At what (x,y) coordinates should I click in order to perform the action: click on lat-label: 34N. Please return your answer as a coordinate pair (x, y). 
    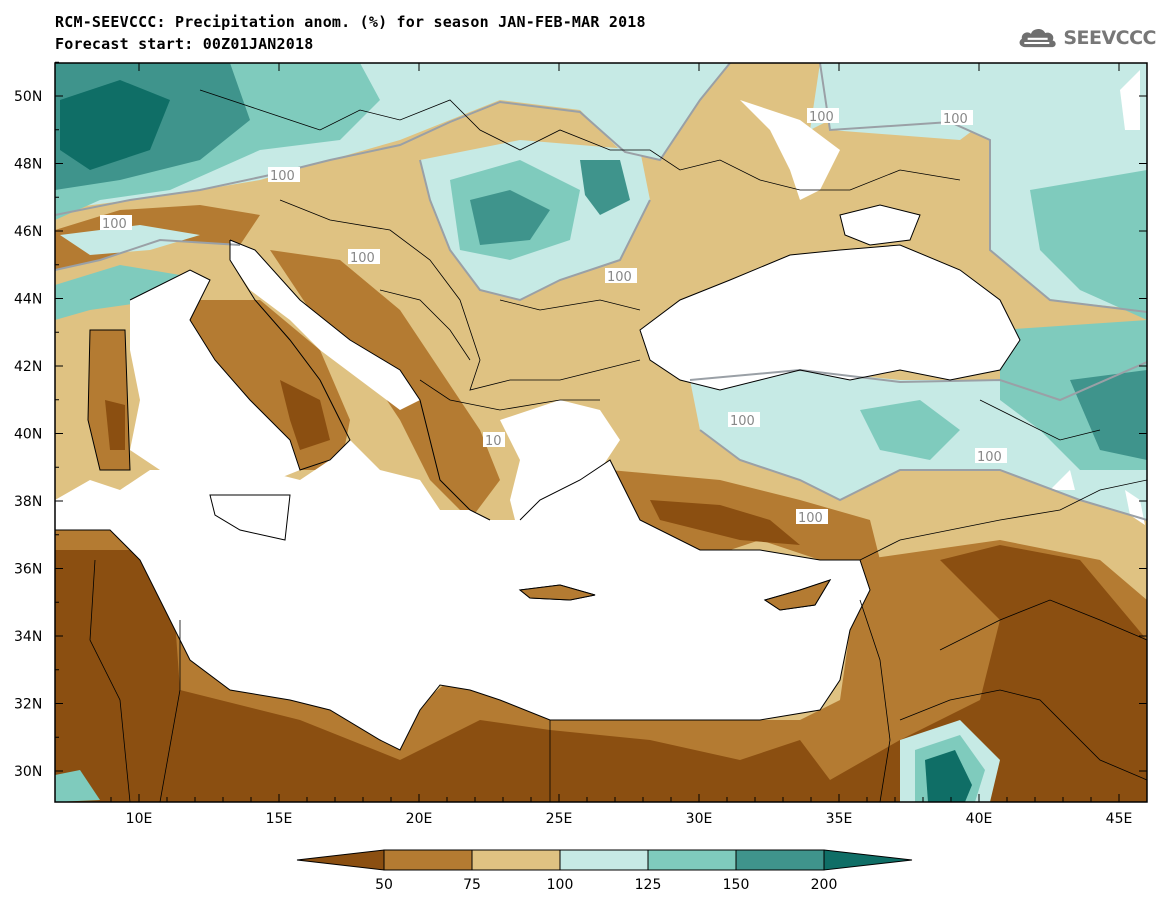
    Looking at the image, I should click on (28, 637).